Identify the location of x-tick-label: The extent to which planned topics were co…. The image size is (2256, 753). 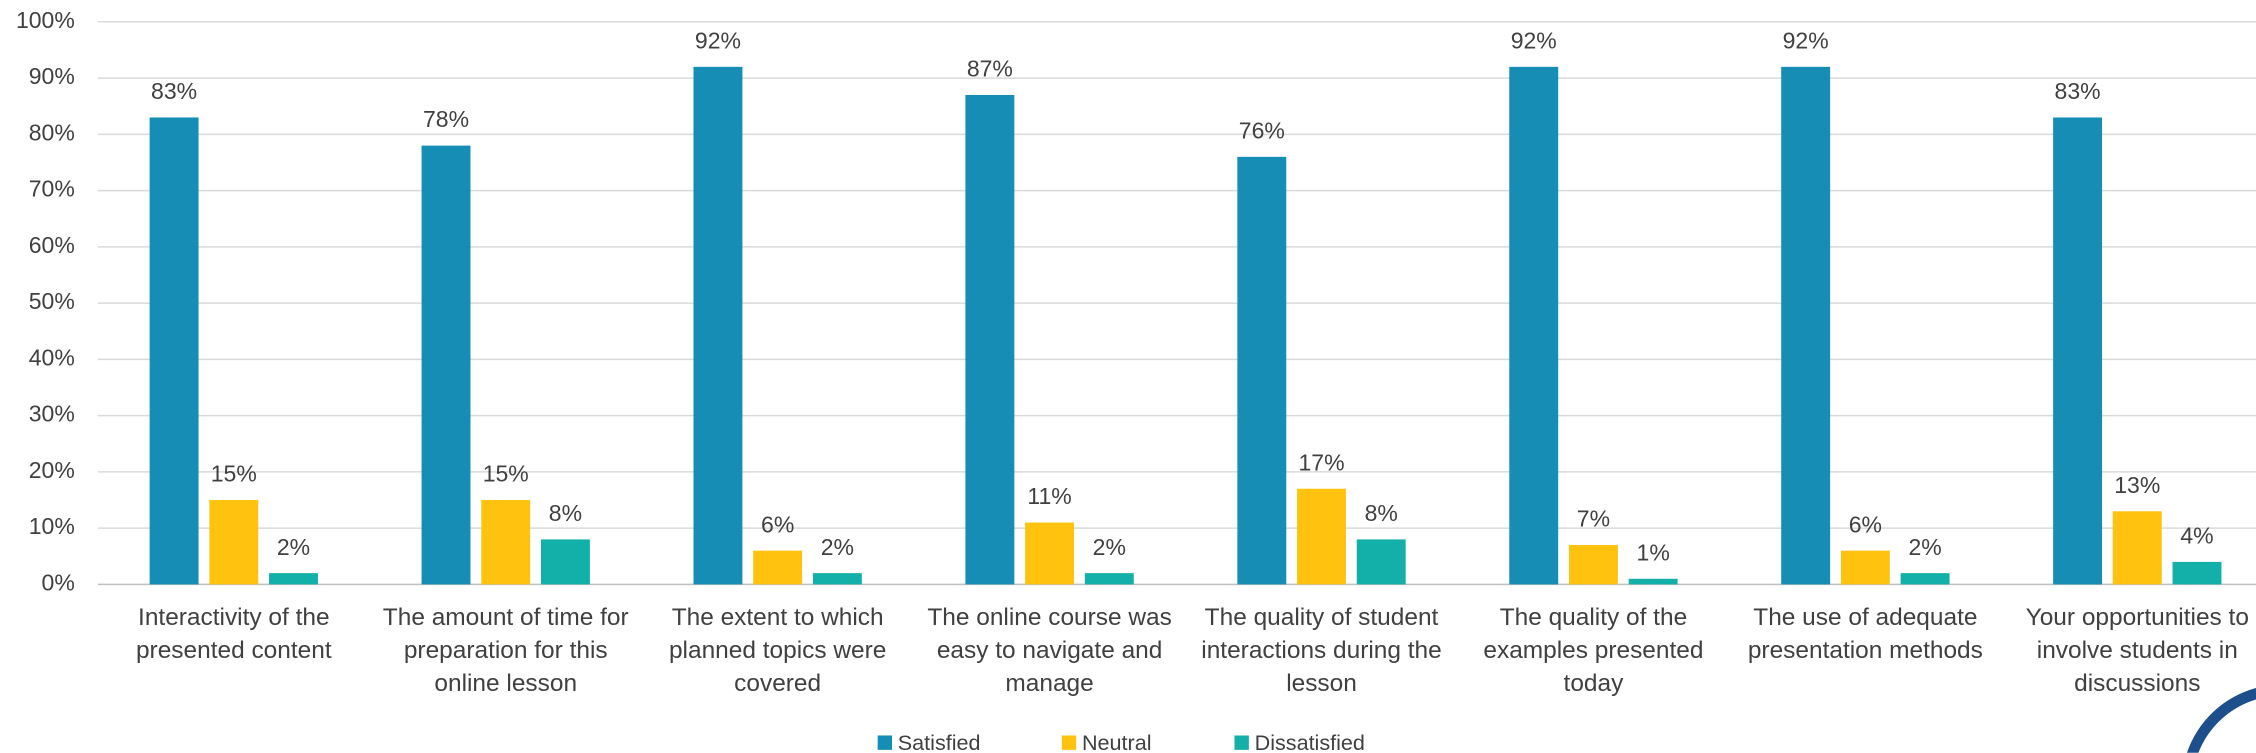
(777, 650).